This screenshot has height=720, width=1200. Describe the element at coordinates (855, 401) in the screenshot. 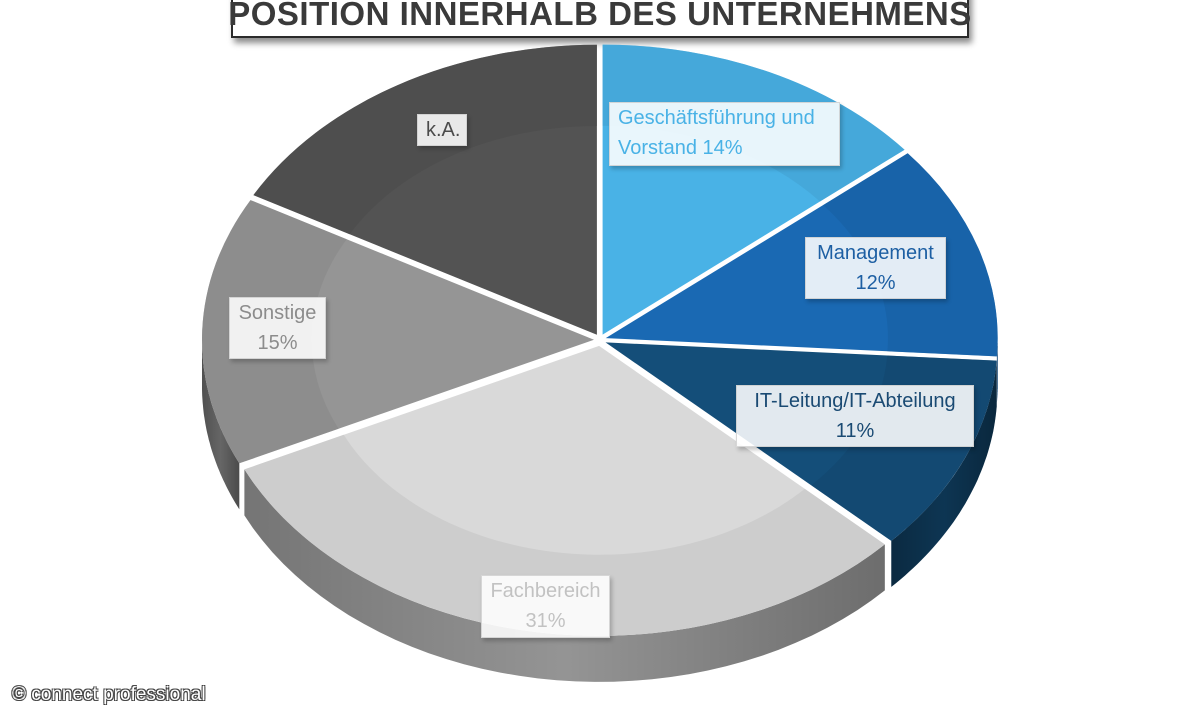

I see `label-it-leitung-name: IT-Leitung/IT-Abteilung` at that location.